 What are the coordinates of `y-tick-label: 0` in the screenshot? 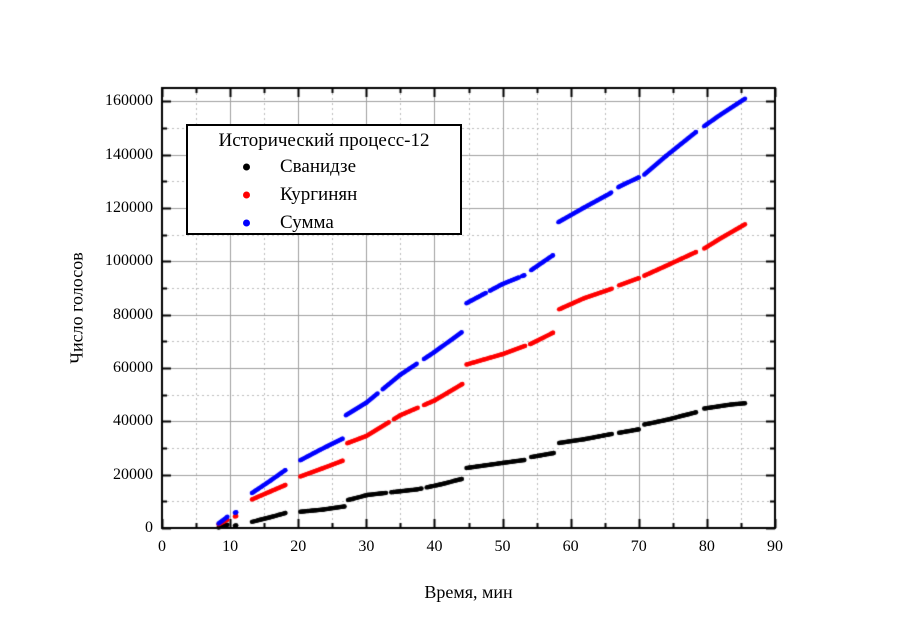 It's located at (149, 527).